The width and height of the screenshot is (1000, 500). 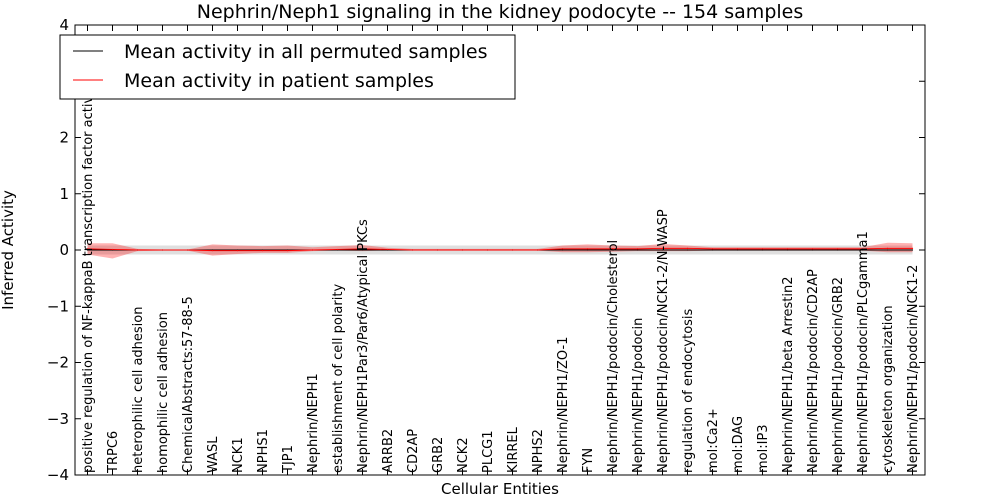 I want to click on x-category-label-31: Nephrin/NEPH1/podocin/PLCgamma1, so click(x=863, y=352).